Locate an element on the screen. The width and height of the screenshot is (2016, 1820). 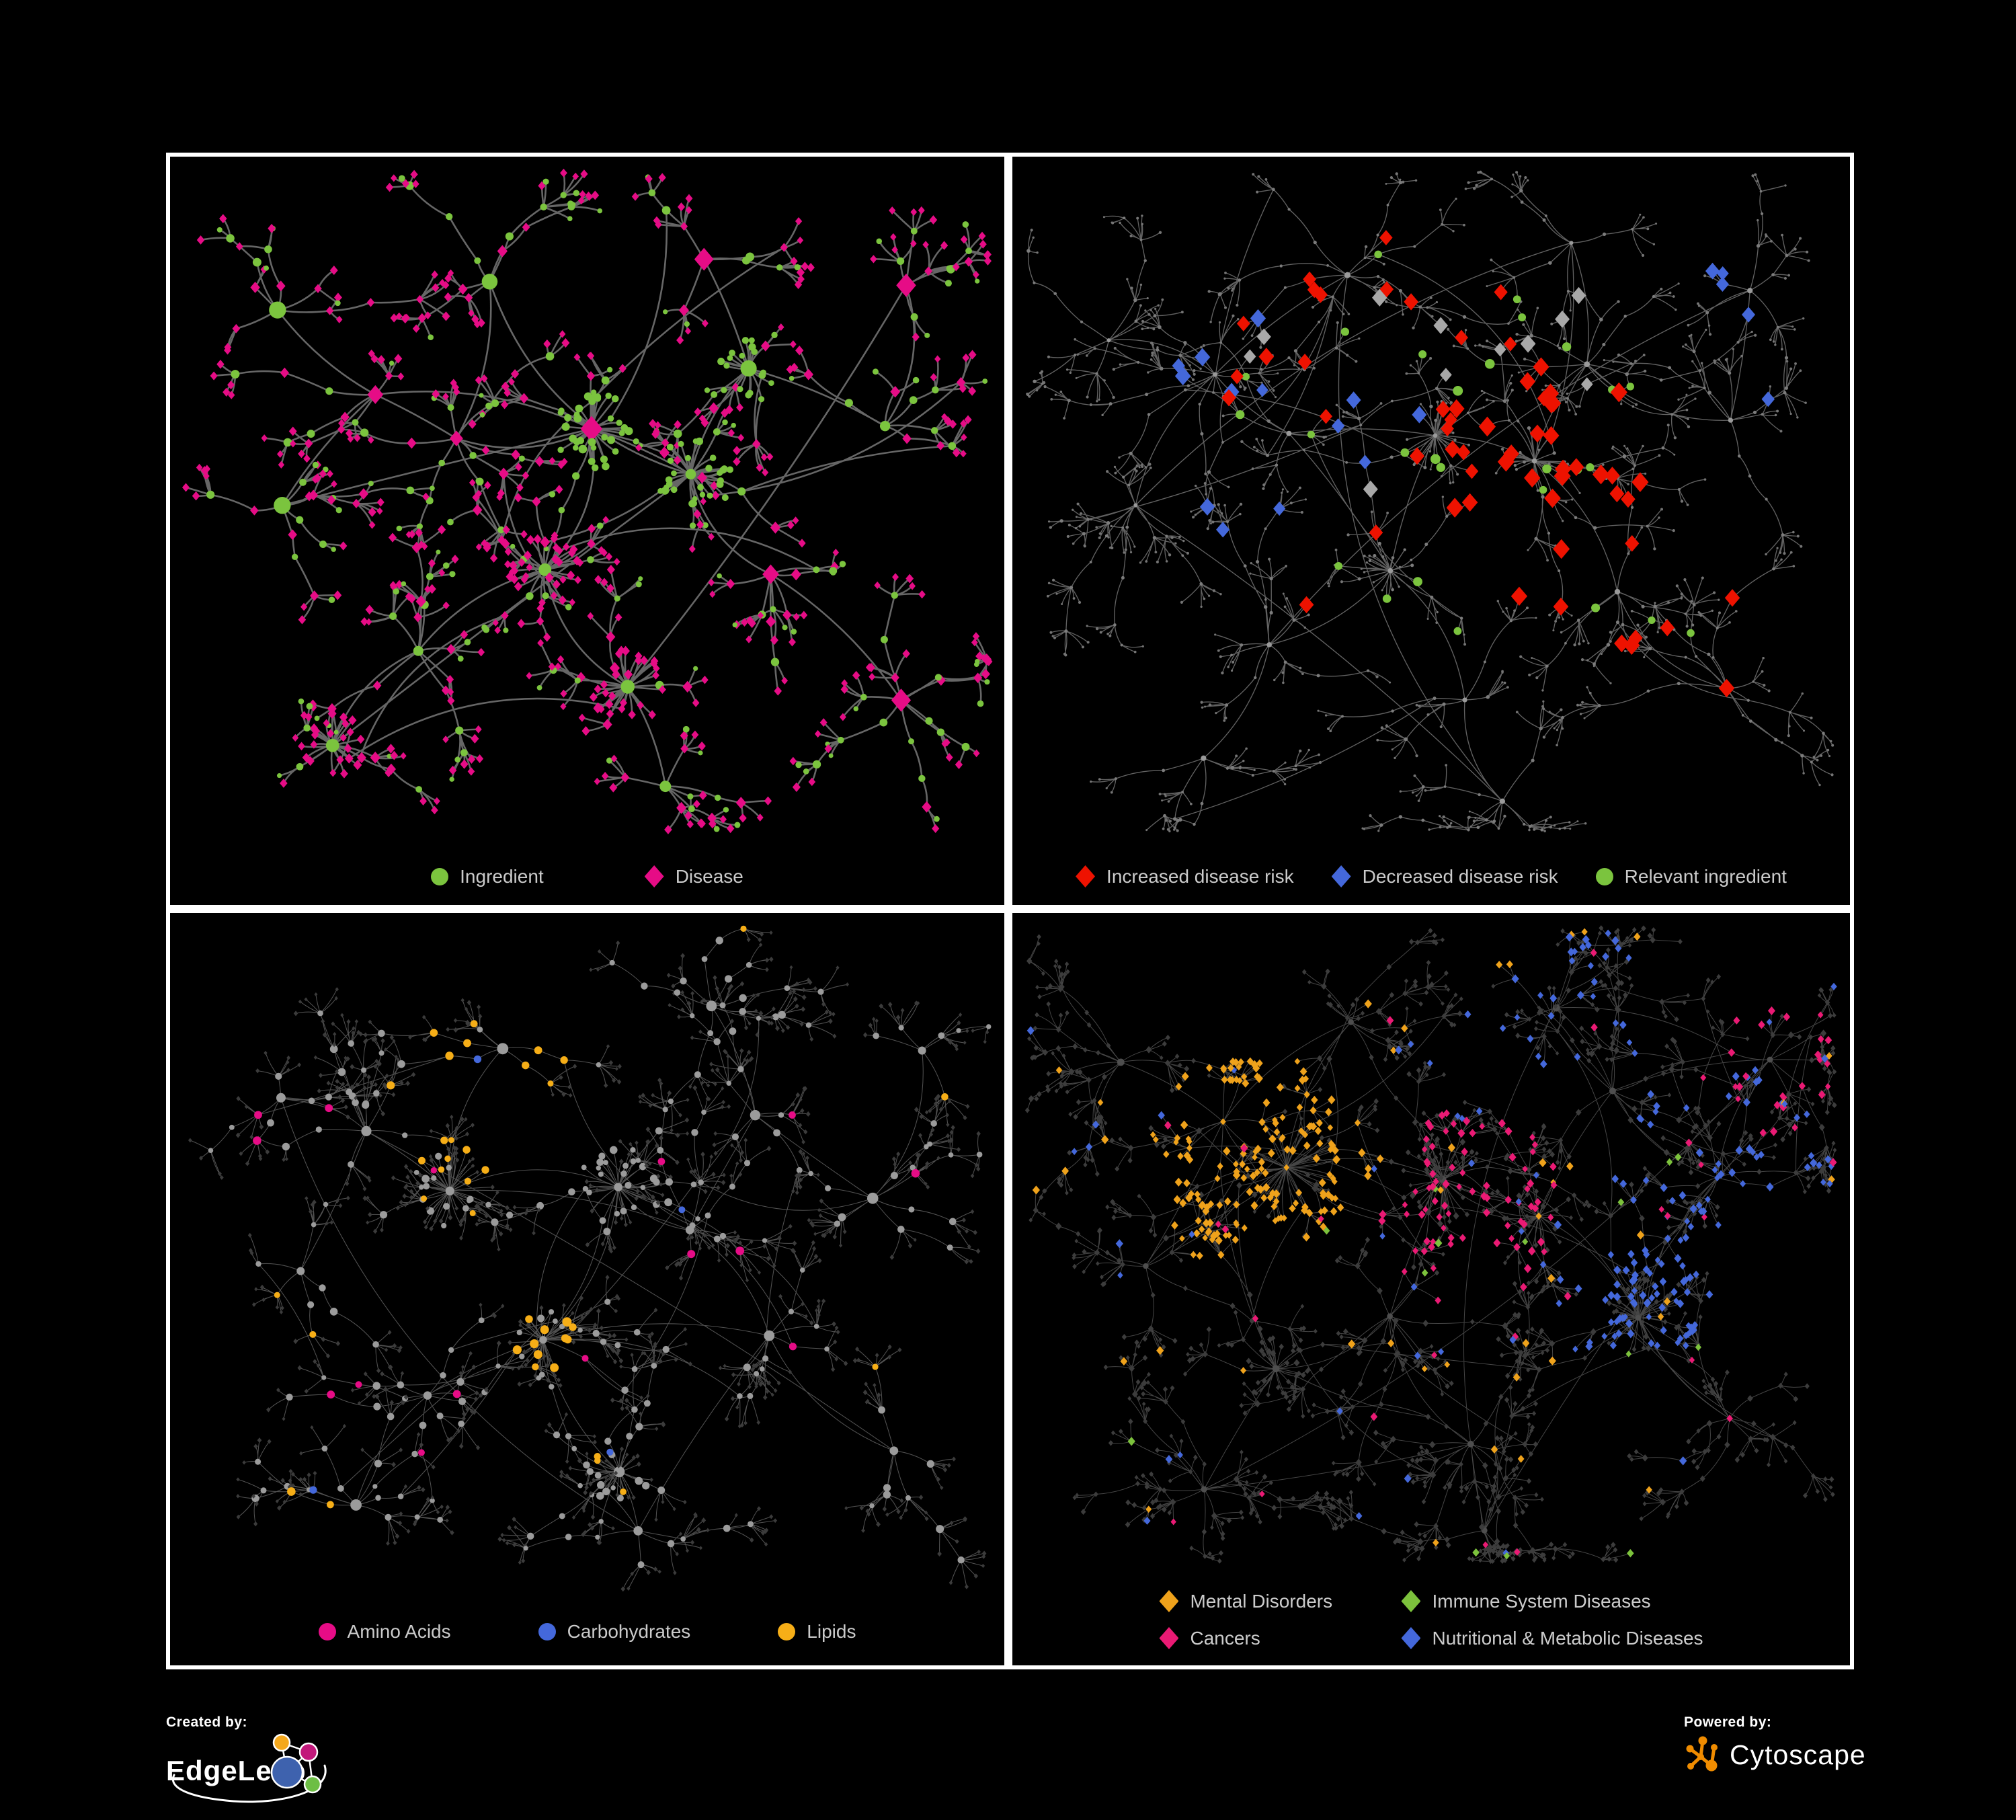
edgeleap-network-icon is located at coordinates (296, 1763).